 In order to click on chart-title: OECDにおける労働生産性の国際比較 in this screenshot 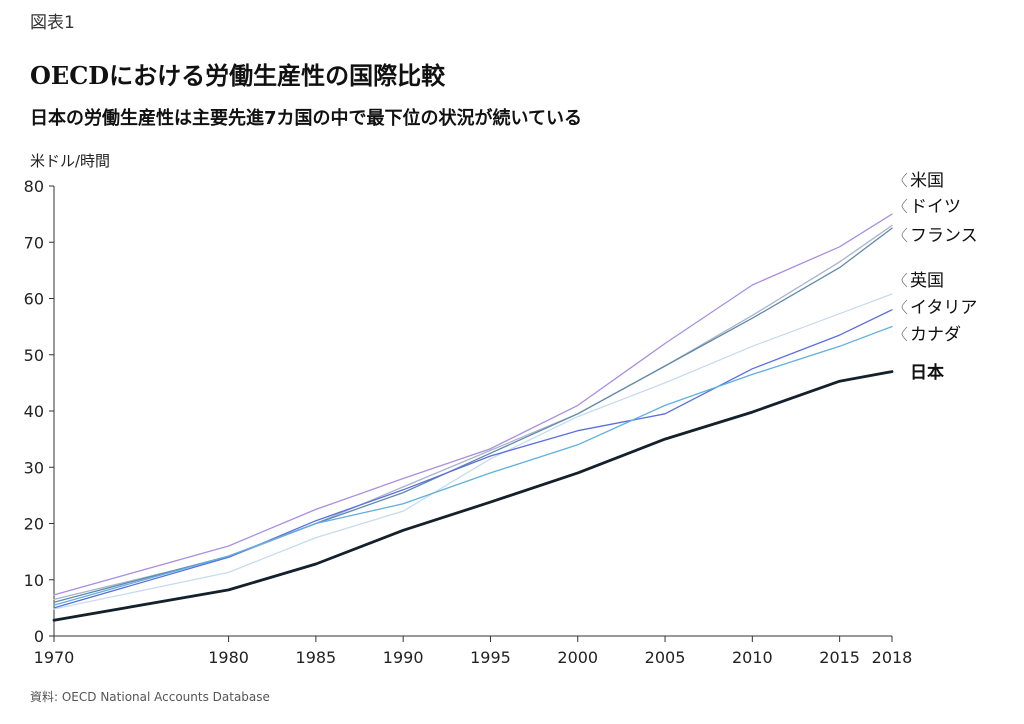, I will do `click(238, 75)`.